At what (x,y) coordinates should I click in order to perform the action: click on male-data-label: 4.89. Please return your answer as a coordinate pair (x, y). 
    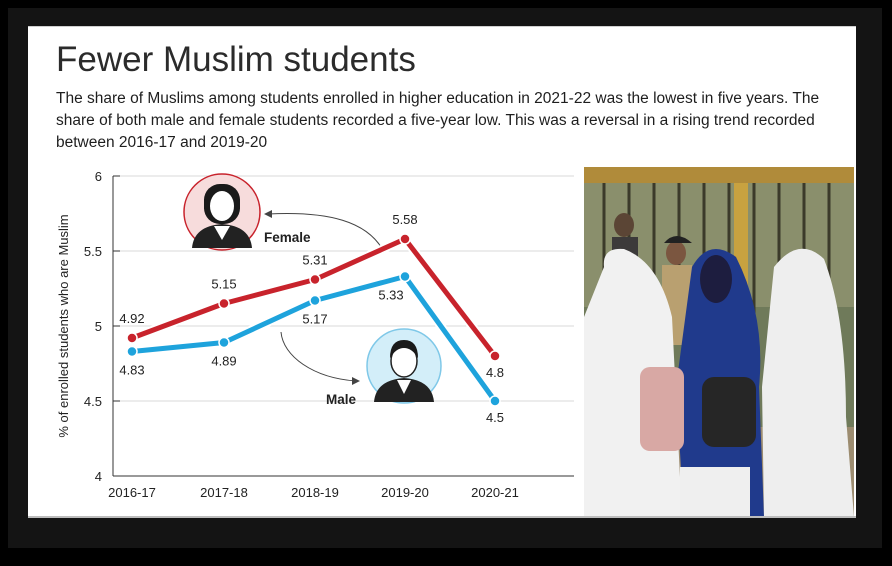
    Looking at the image, I should click on (223, 361).